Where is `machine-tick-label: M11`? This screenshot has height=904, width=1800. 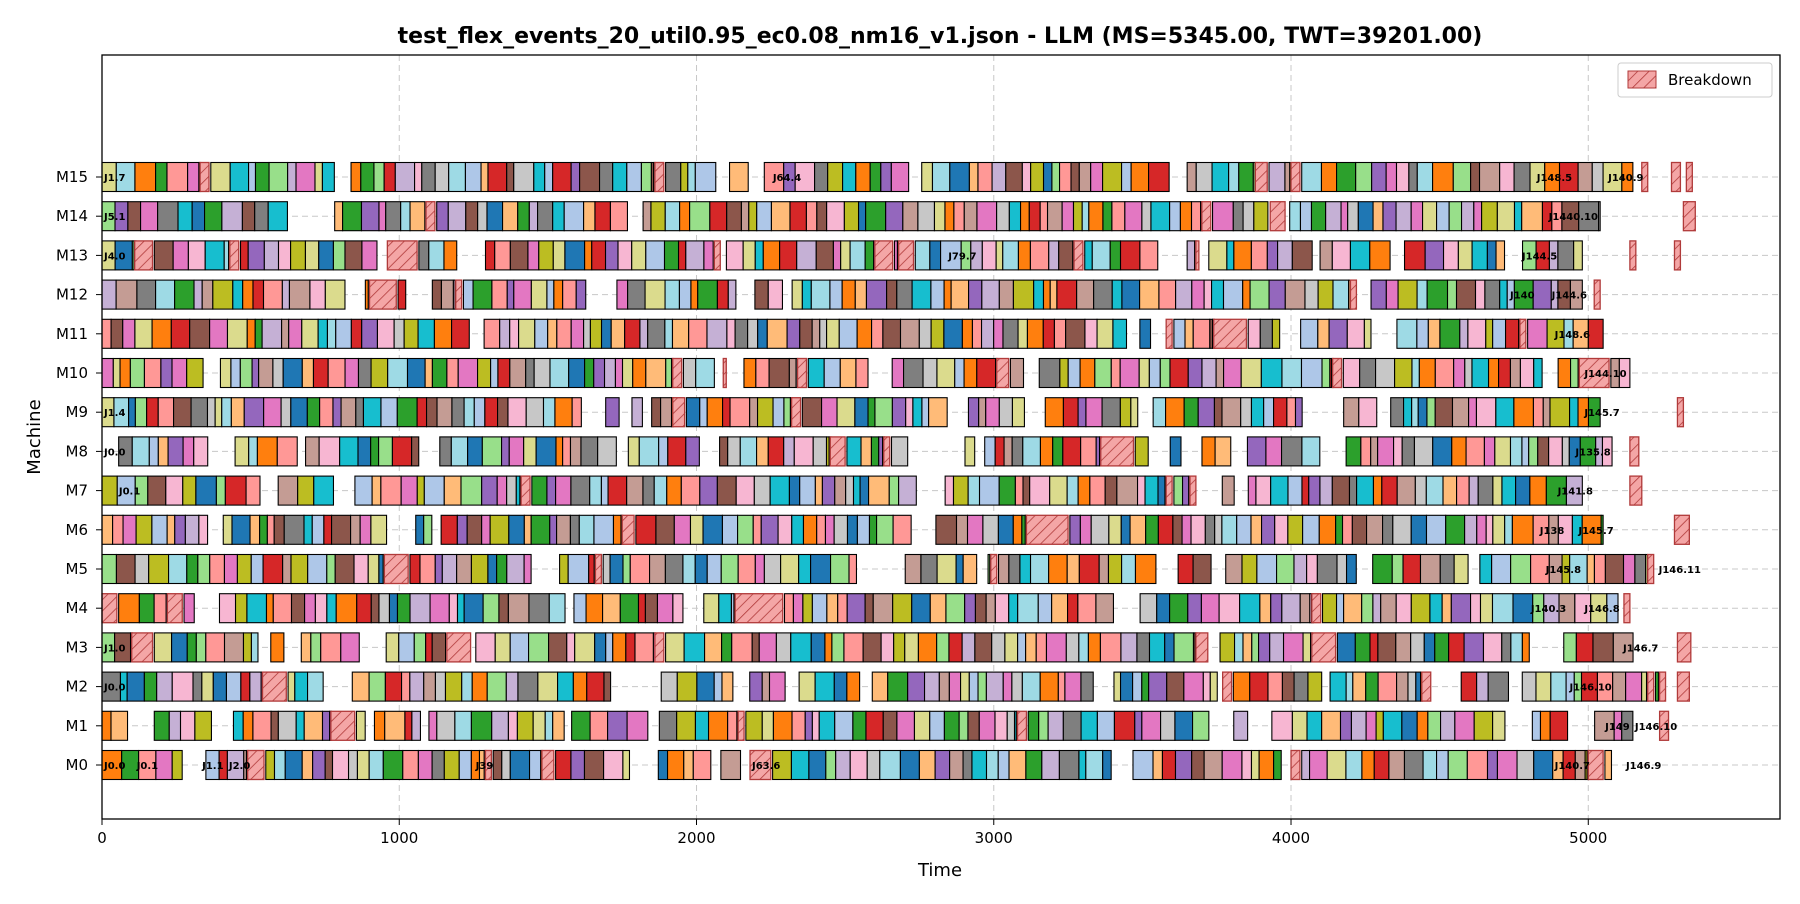
machine-tick-label: M11 is located at coordinates (72, 334).